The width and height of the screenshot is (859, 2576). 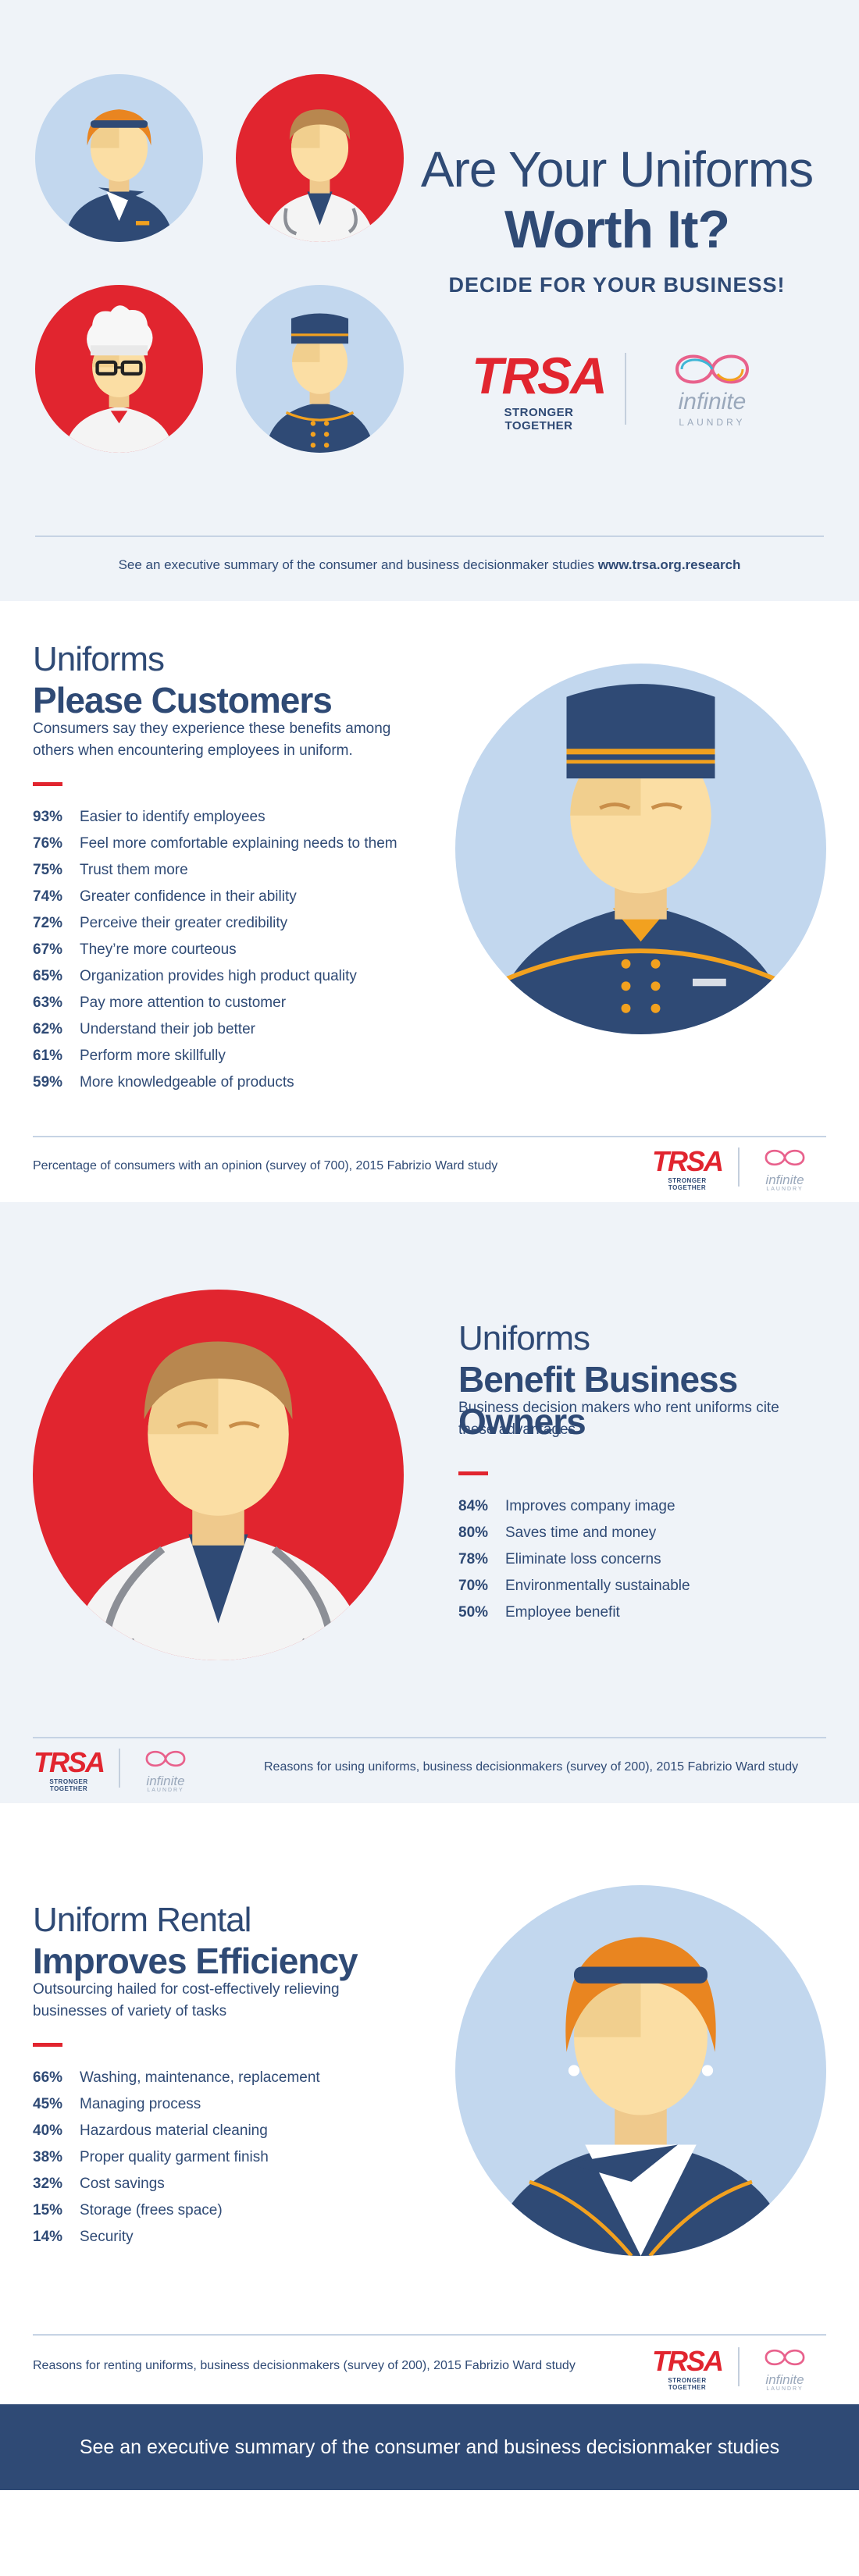 I want to click on stat-percent: 14%, so click(x=48, y=2237).